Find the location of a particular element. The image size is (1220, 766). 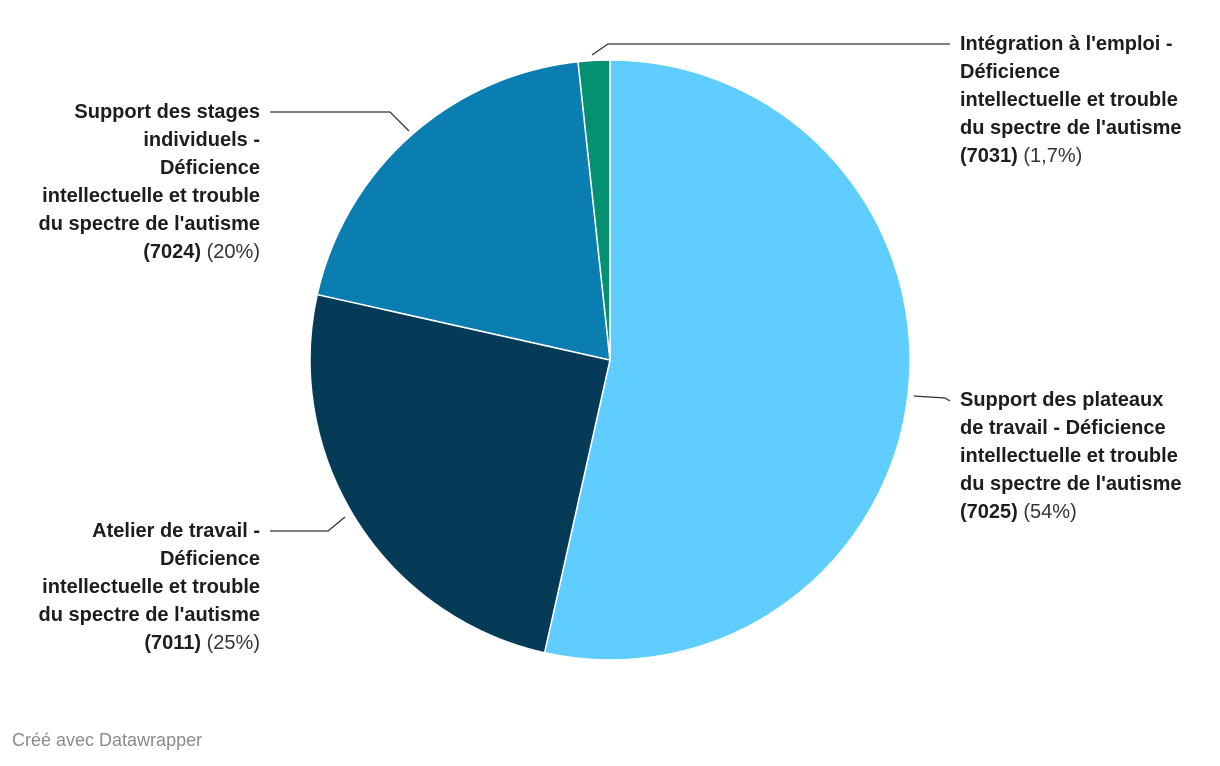

slice-integration is located at coordinates (594, 210).